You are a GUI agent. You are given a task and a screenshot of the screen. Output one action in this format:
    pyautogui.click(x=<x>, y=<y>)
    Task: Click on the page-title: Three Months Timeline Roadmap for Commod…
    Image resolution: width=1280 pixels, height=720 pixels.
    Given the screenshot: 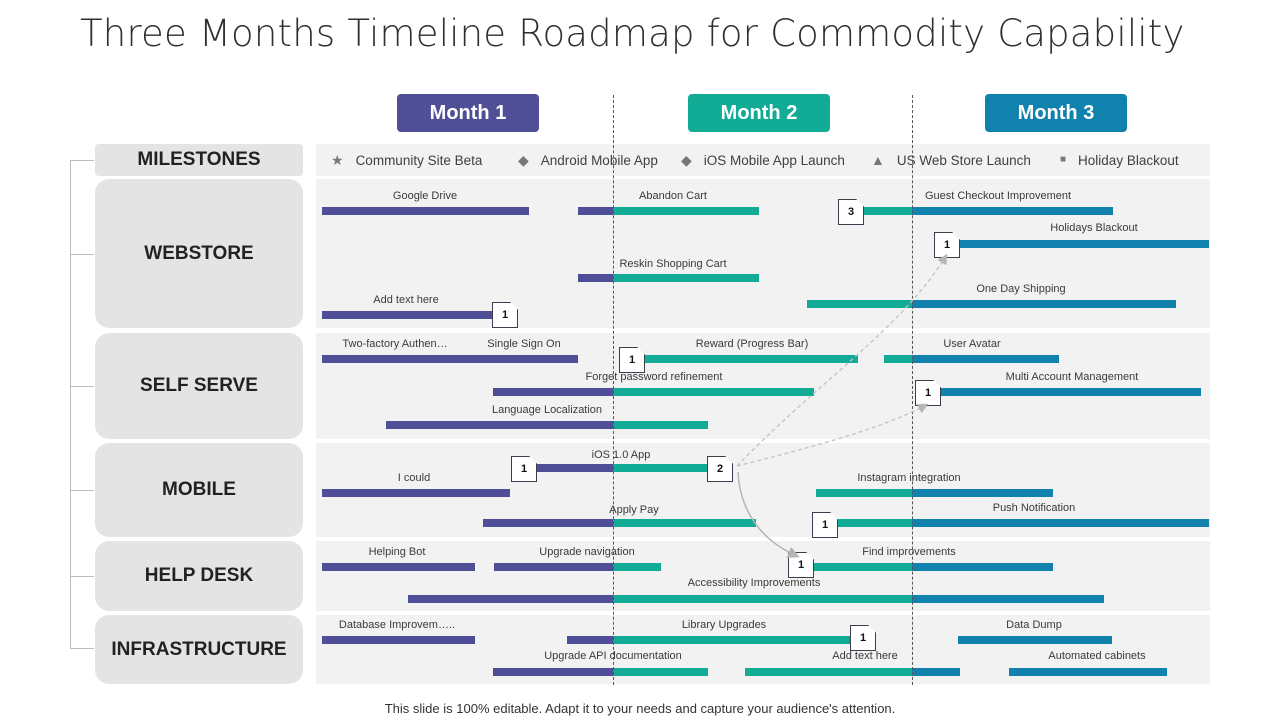 What is the action you would take?
    pyautogui.click(x=632, y=33)
    